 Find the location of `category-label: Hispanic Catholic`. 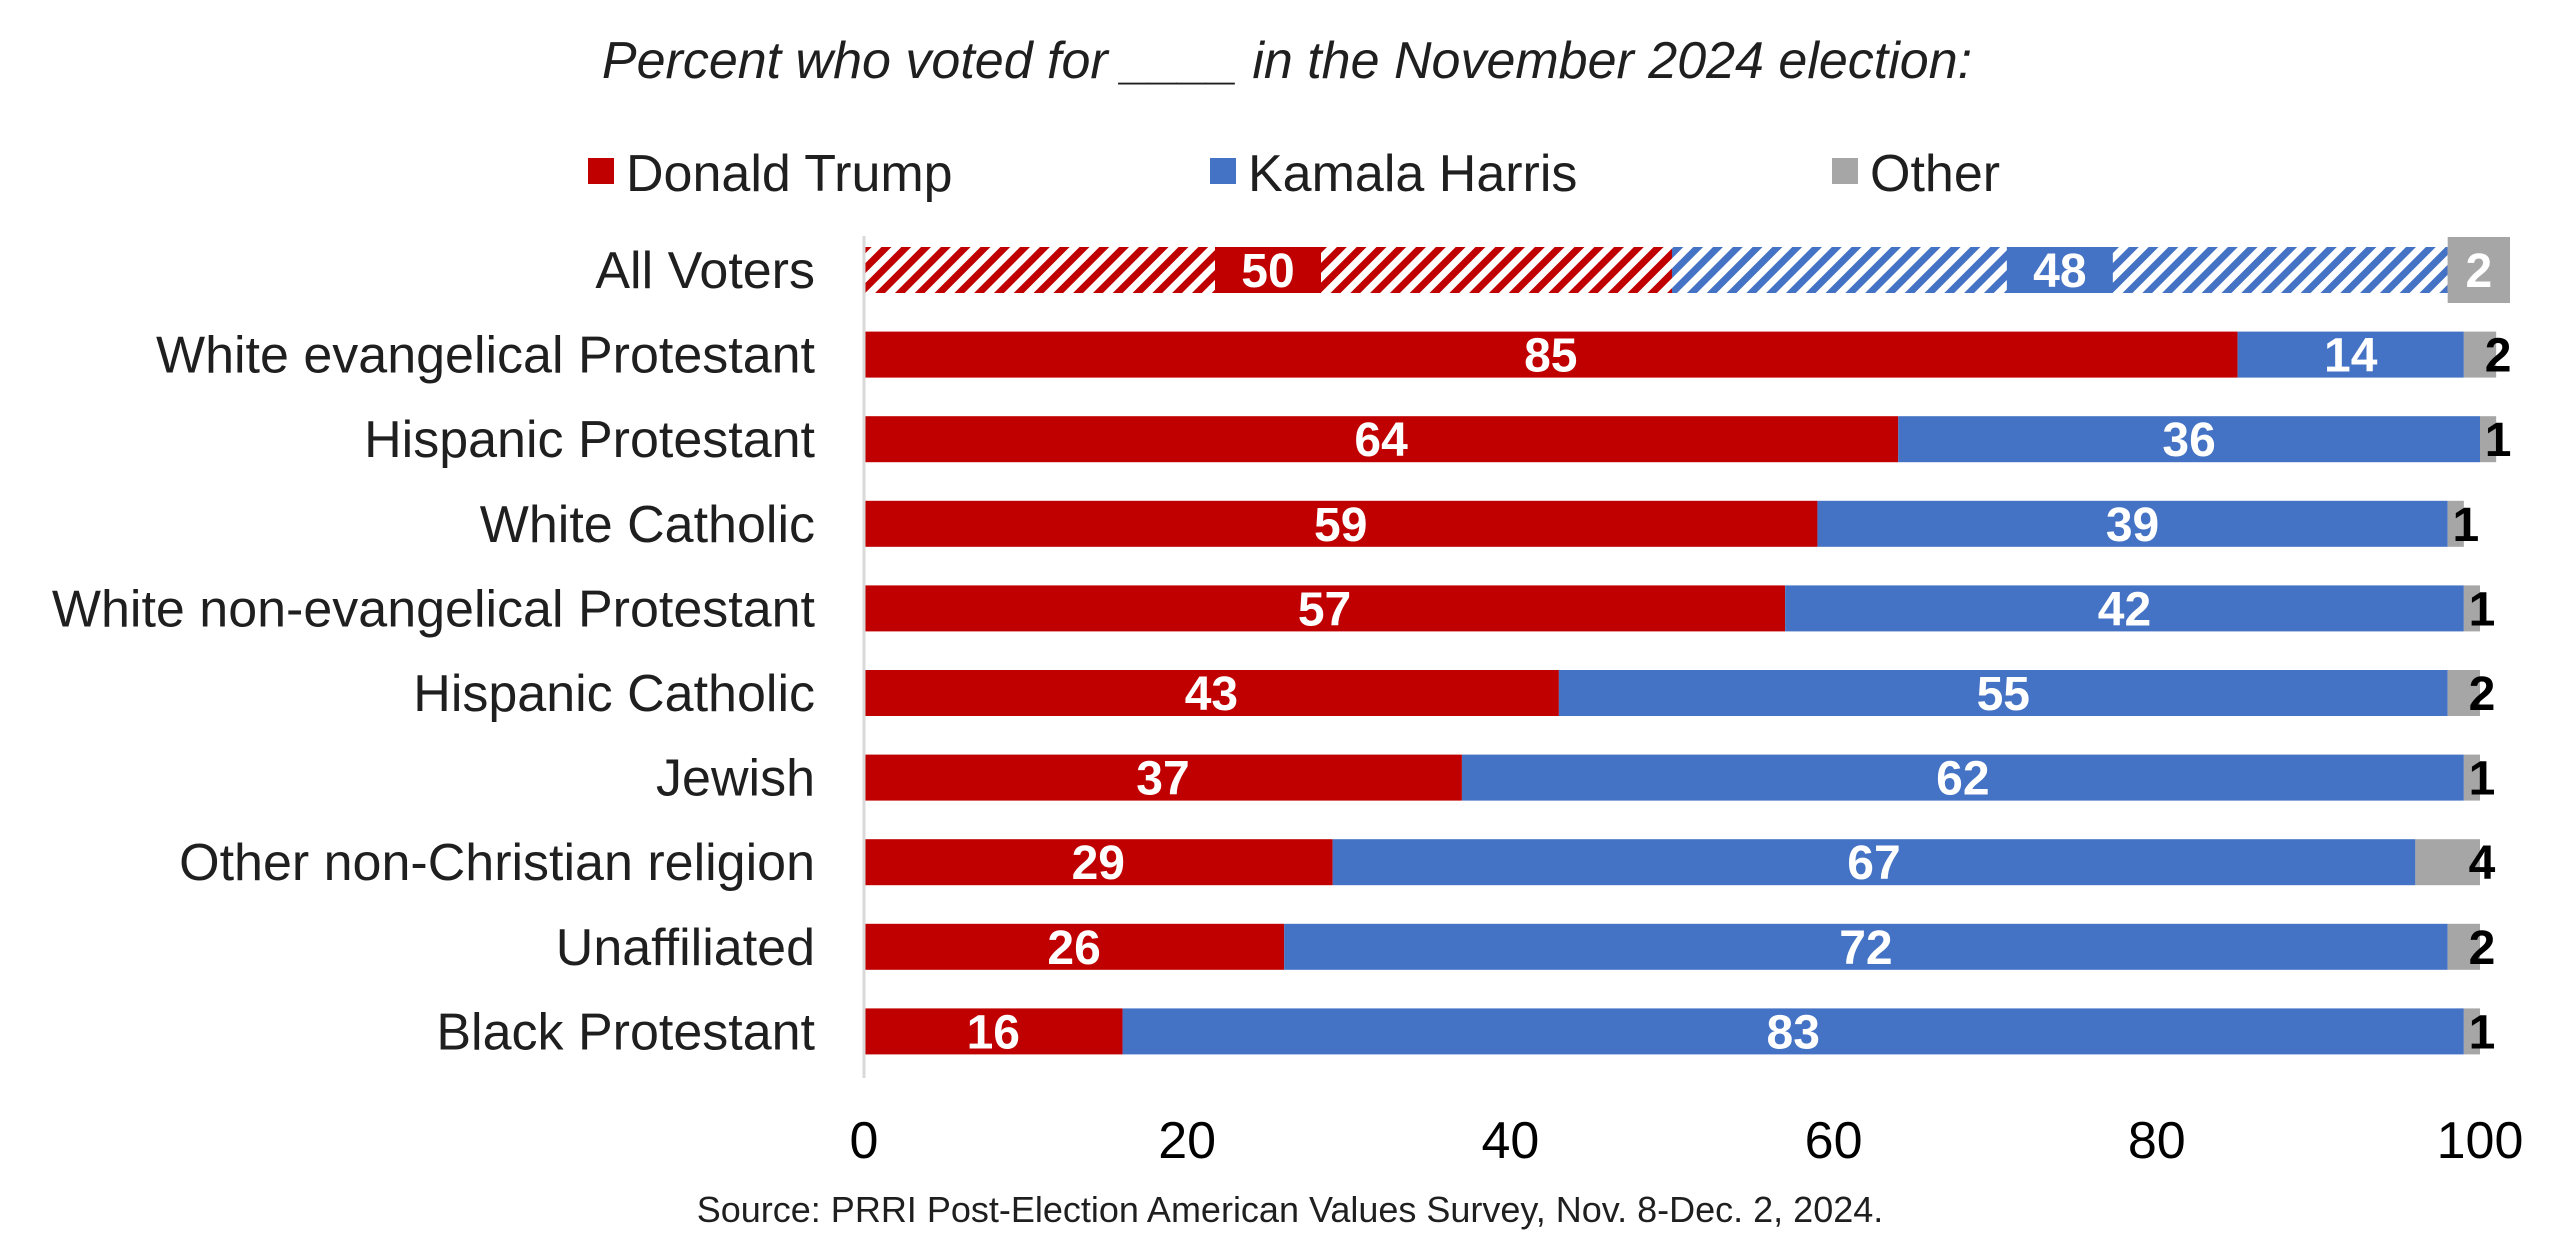

category-label: Hispanic Catholic is located at coordinates (614, 694).